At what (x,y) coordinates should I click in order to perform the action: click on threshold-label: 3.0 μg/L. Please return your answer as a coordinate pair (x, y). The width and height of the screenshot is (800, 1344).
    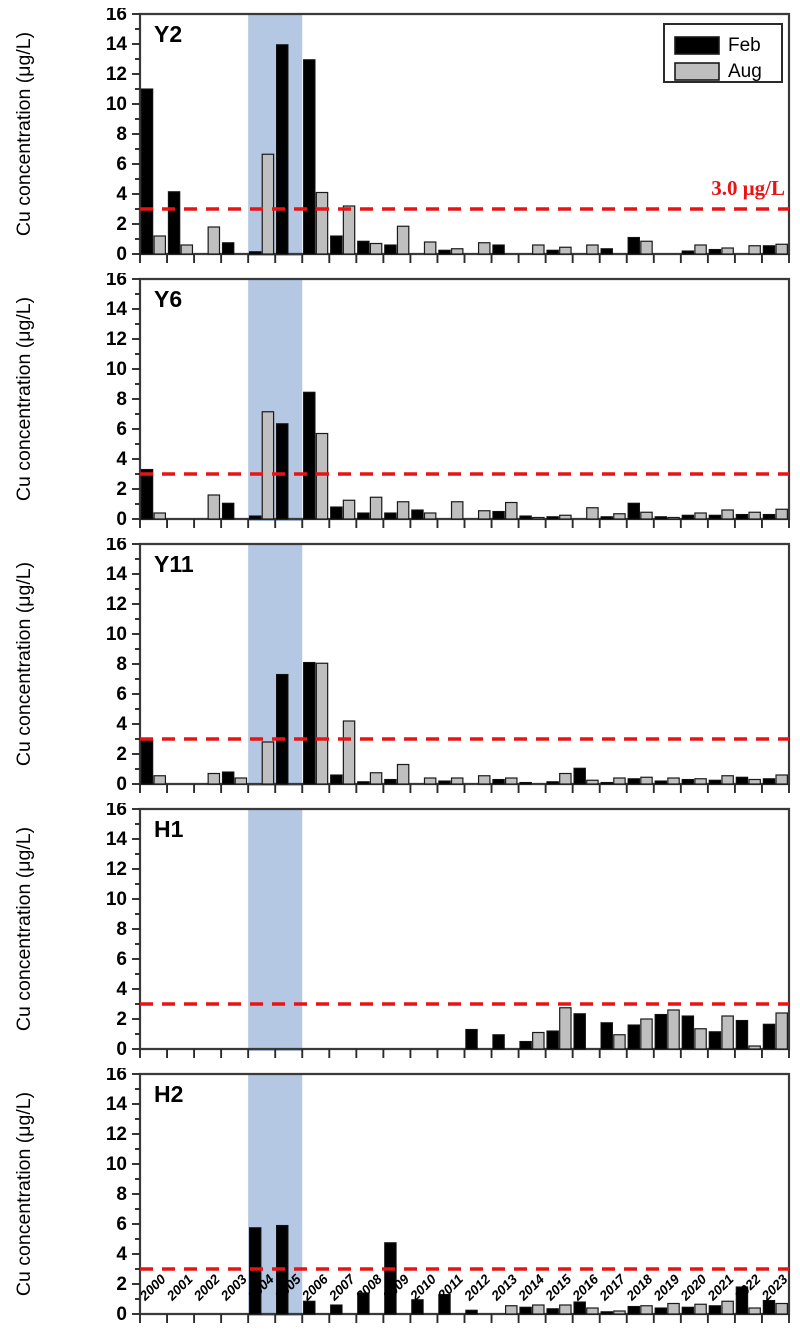
    Looking at the image, I should click on (748, 188).